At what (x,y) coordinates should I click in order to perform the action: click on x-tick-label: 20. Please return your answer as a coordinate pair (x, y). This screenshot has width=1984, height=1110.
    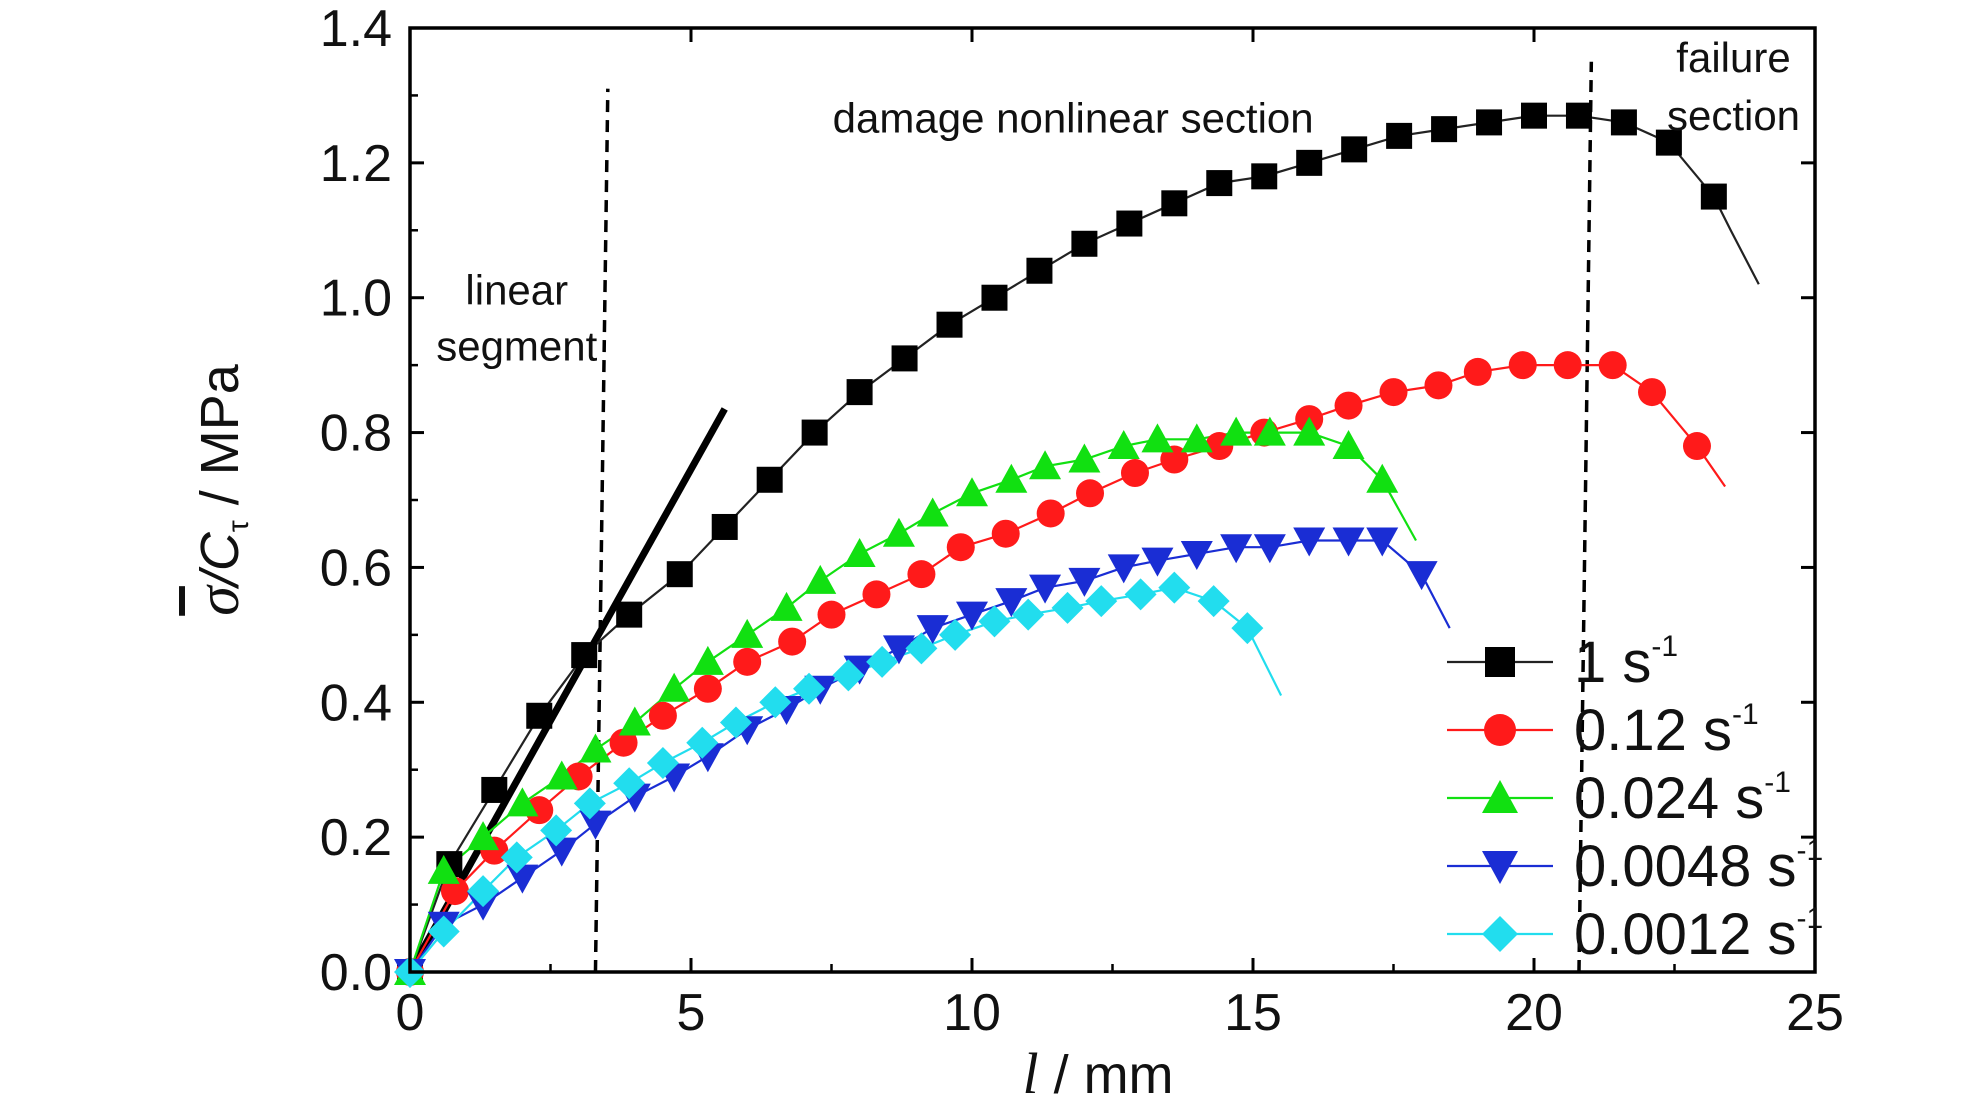
    Looking at the image, I should click on (1534, 1013).